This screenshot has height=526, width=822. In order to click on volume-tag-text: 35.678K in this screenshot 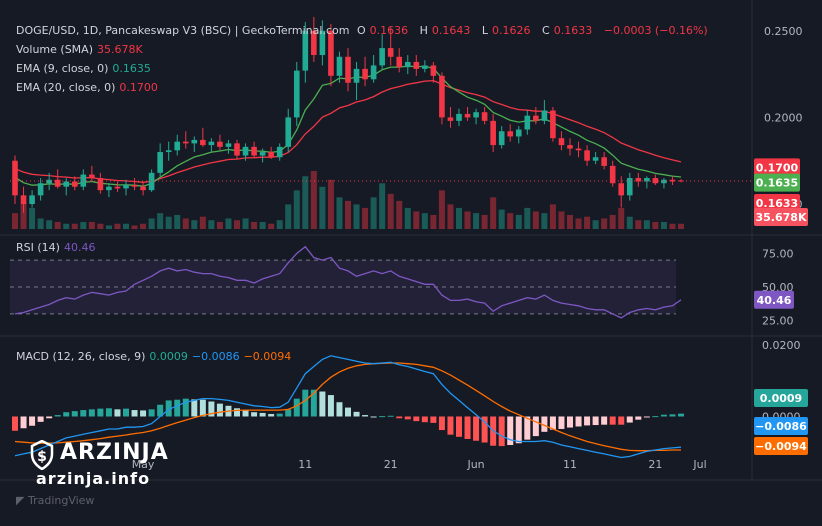, I will do `click(781, 217)`.